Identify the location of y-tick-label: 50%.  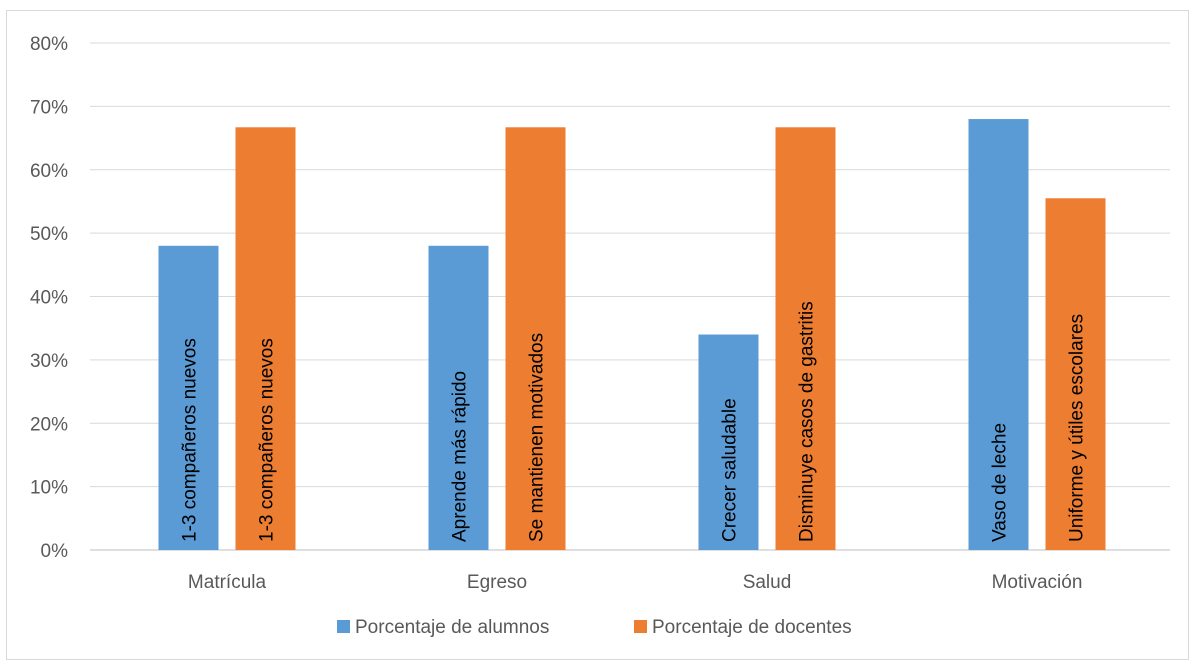
(49, 234).